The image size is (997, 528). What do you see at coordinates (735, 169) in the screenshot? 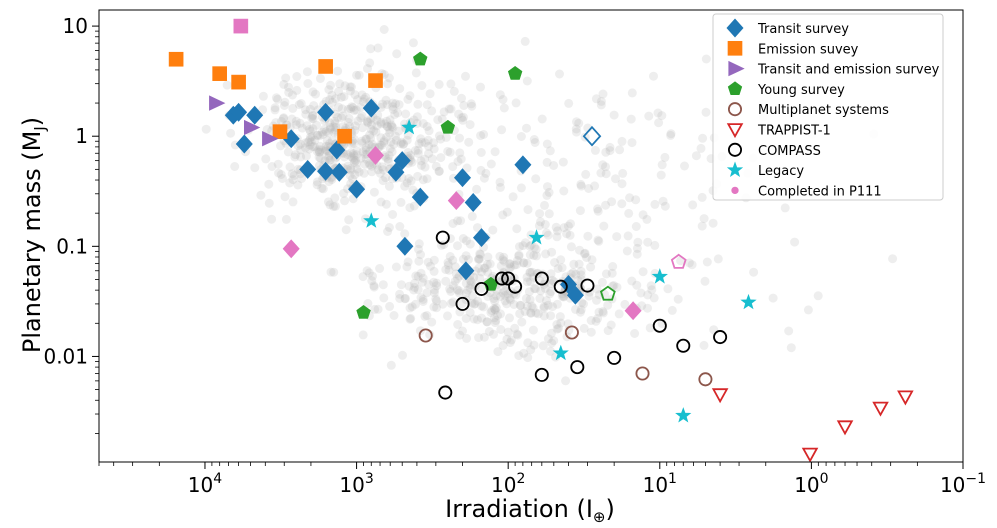
I see `legend-marker` at bounding box center [735, 169].